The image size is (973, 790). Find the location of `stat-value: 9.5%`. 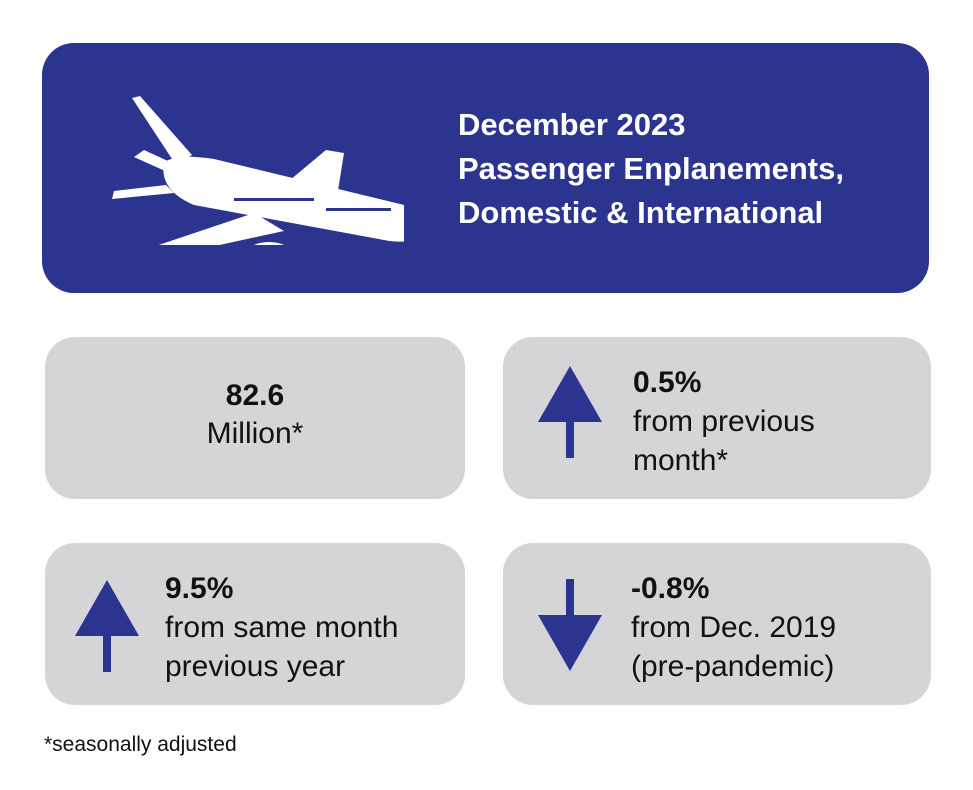

stat-value: 9.5% is located at coordinates (199, 588).